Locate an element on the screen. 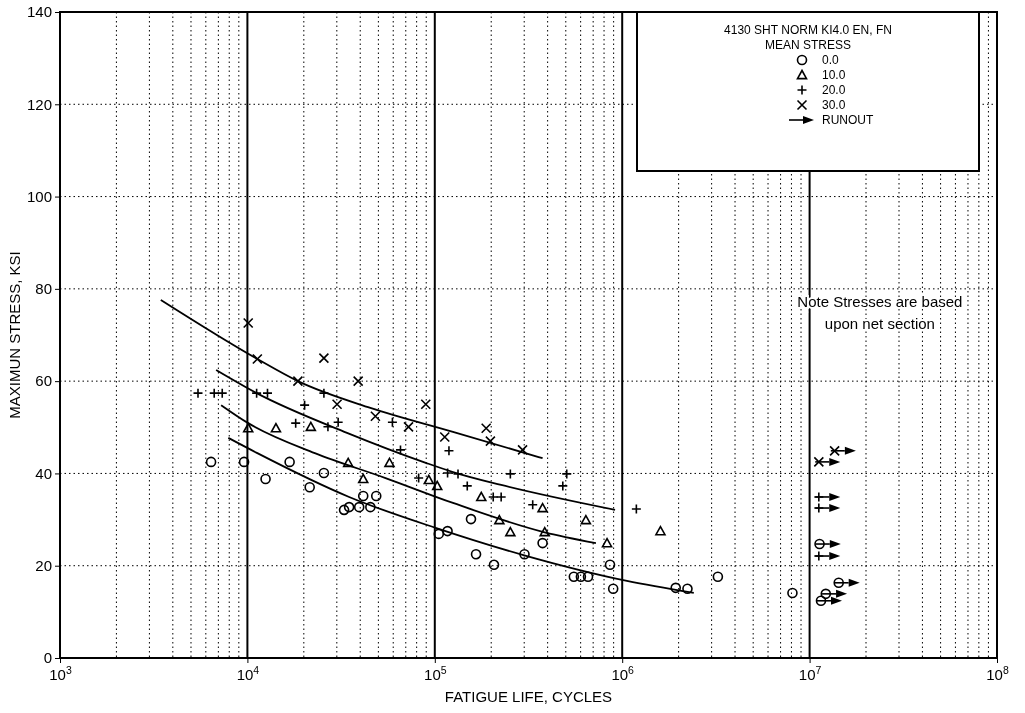 The width and height of the screenshot is (1025, 713). legend-label: 0.0 is located at coordinates (831, 60).